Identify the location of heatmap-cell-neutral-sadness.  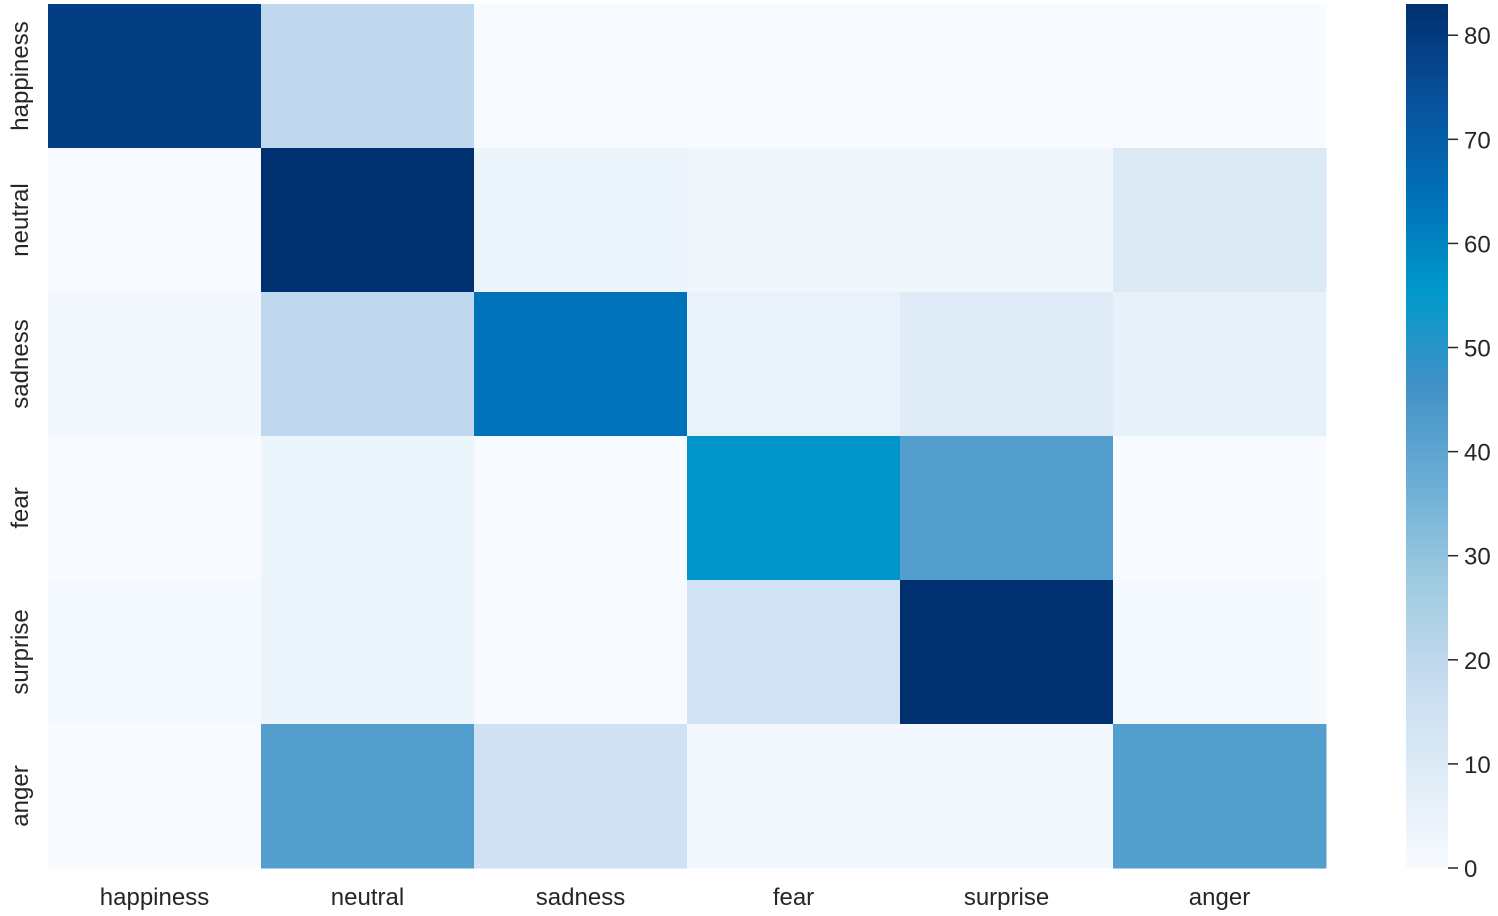
(581, 220).